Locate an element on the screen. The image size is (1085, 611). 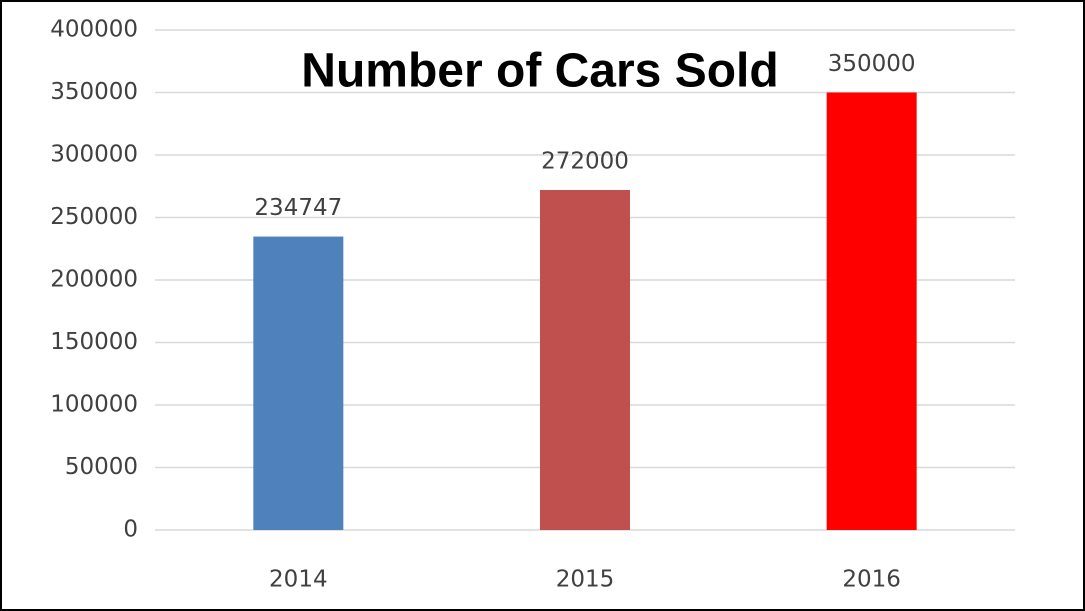
y-tick-label: 0 is located at coordinates (130, 530).